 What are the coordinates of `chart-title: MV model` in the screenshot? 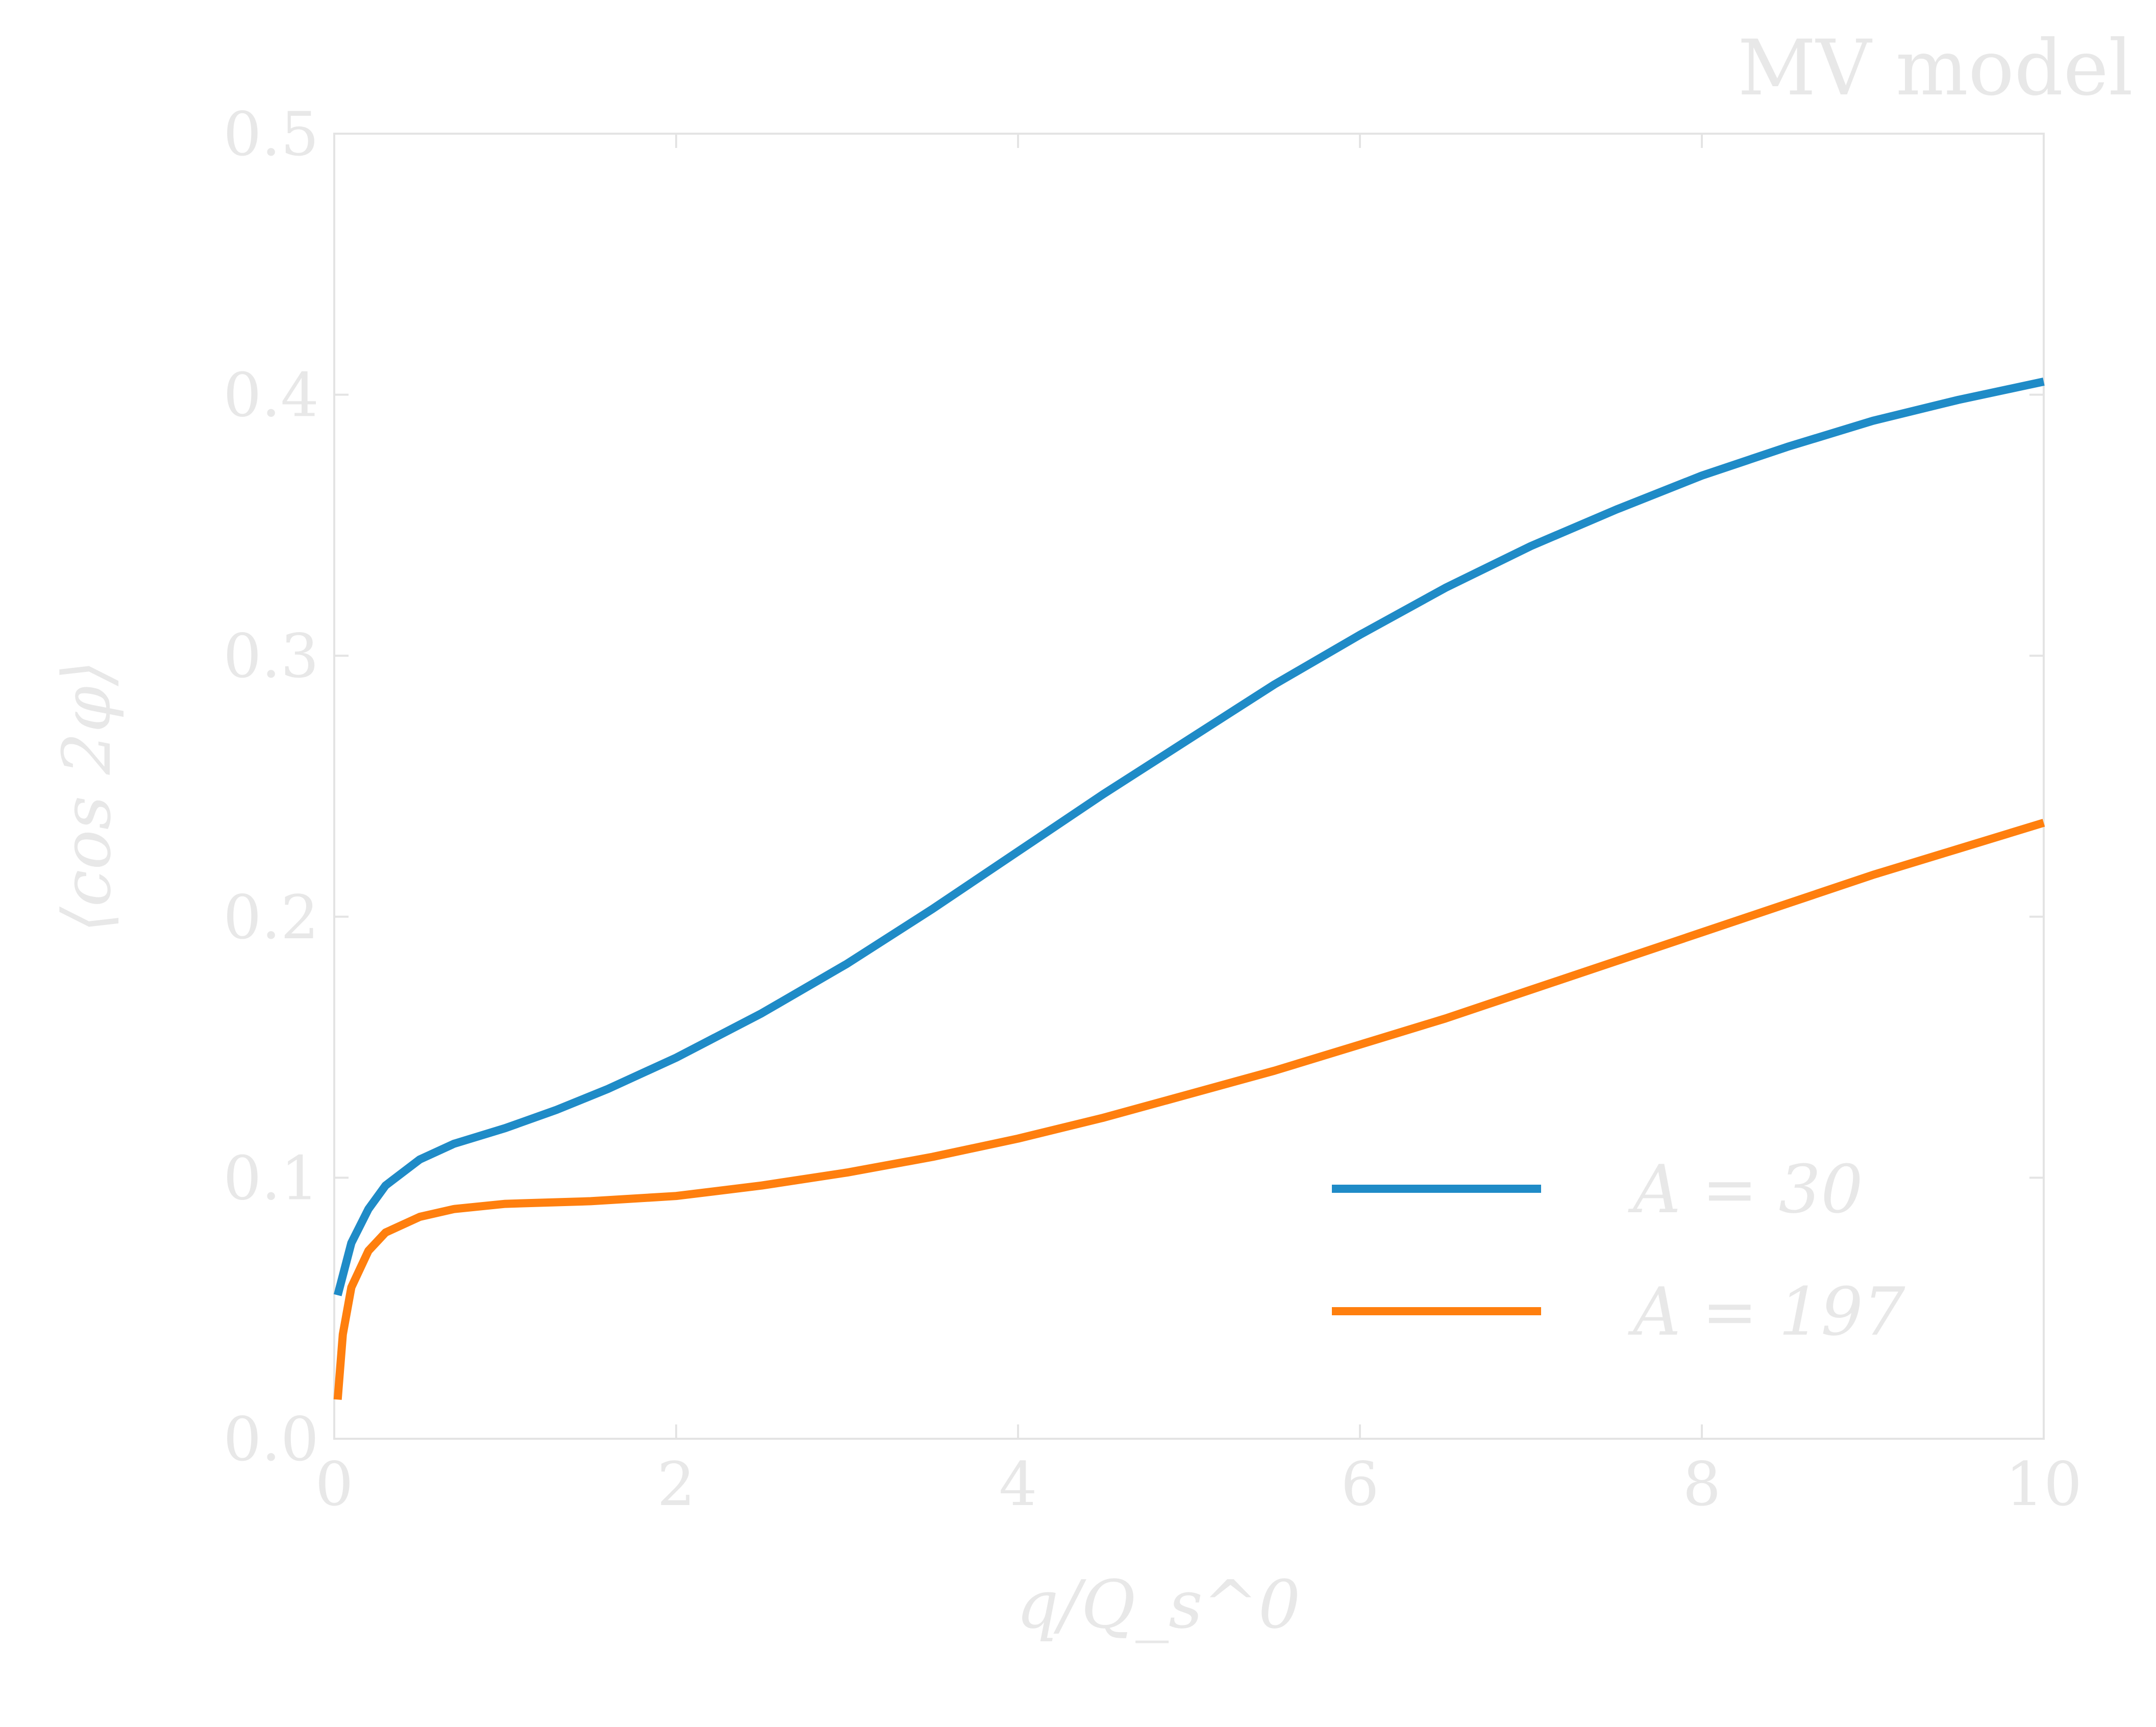 It's located at (1935, 68).